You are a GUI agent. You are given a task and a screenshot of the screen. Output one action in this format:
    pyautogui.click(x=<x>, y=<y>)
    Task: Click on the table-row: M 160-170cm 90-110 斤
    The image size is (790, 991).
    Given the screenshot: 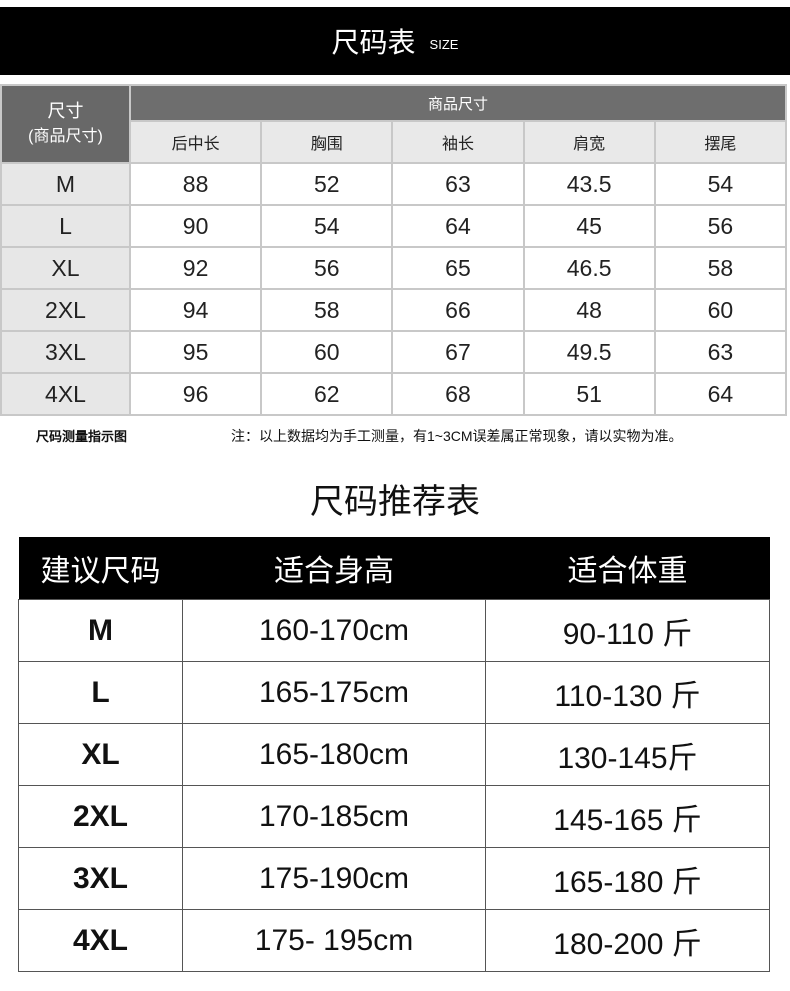 What is the action you would take?
    pyautogui.click(x=394, y=630)
    